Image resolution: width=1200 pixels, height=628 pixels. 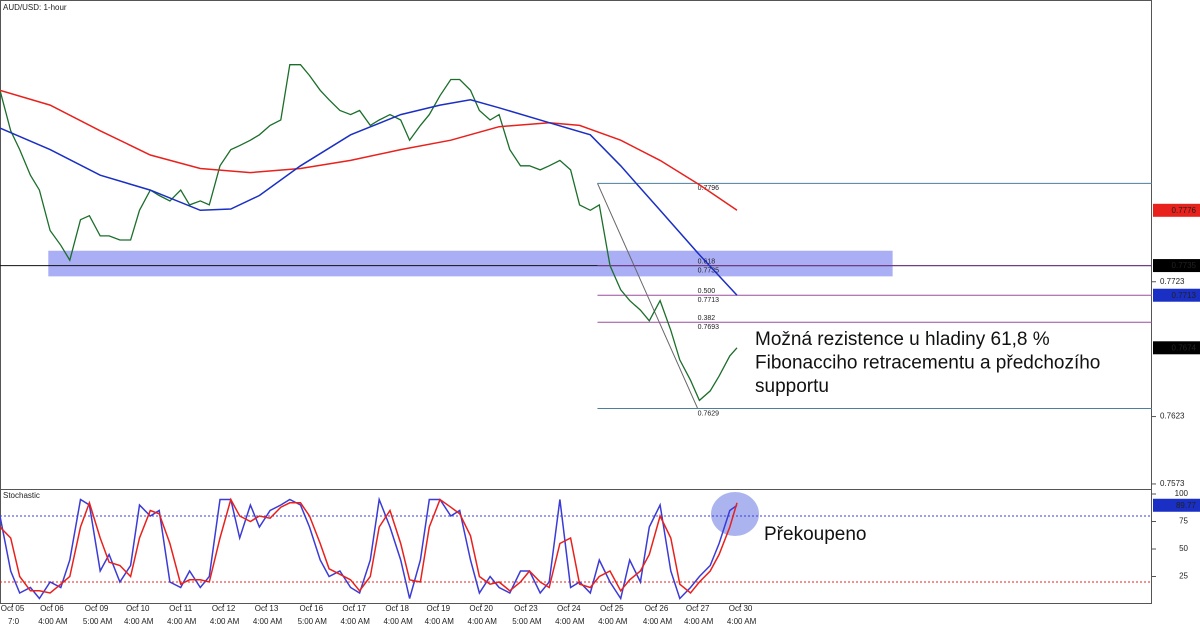 I want to click on x-tick-label: Oct 26, so click(x=657, y=608).